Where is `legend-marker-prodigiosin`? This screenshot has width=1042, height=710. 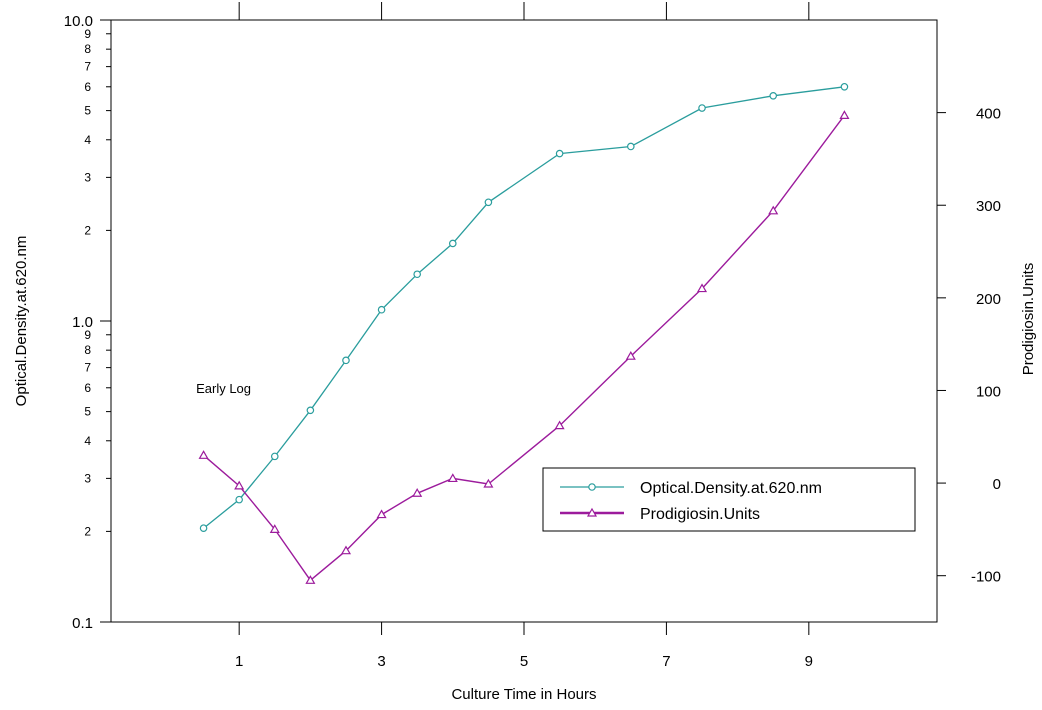 legend-marker-prodigiosin is located at coordinates (592, 512).